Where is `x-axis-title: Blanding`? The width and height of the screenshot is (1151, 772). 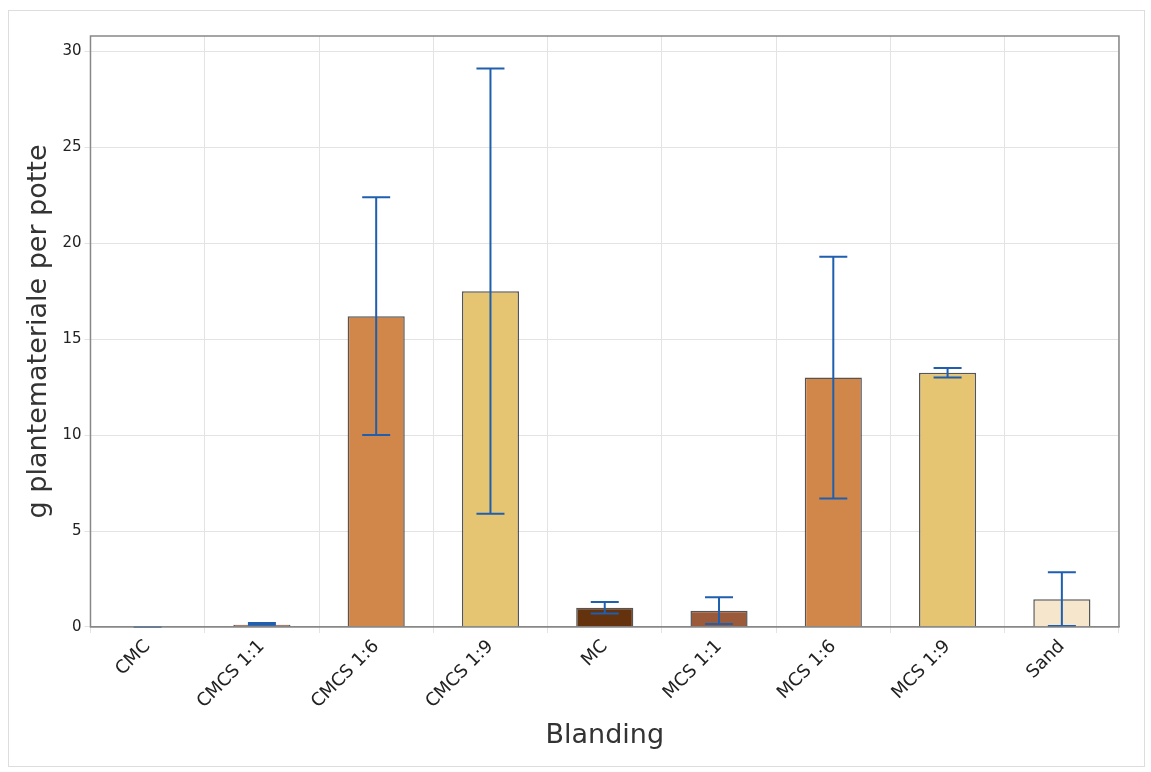
x-axis-title: Blanding is located at coordinates (605, 733).